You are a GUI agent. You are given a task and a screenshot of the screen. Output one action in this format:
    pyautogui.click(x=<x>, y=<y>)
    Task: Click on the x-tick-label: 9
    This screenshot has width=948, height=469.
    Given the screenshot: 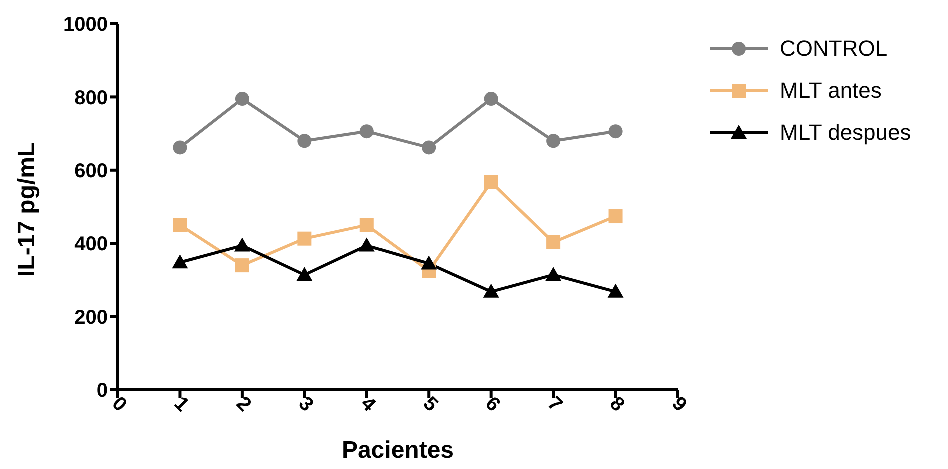 What is the action you would take?
    pyautogui.click(x=680, y=404)
    